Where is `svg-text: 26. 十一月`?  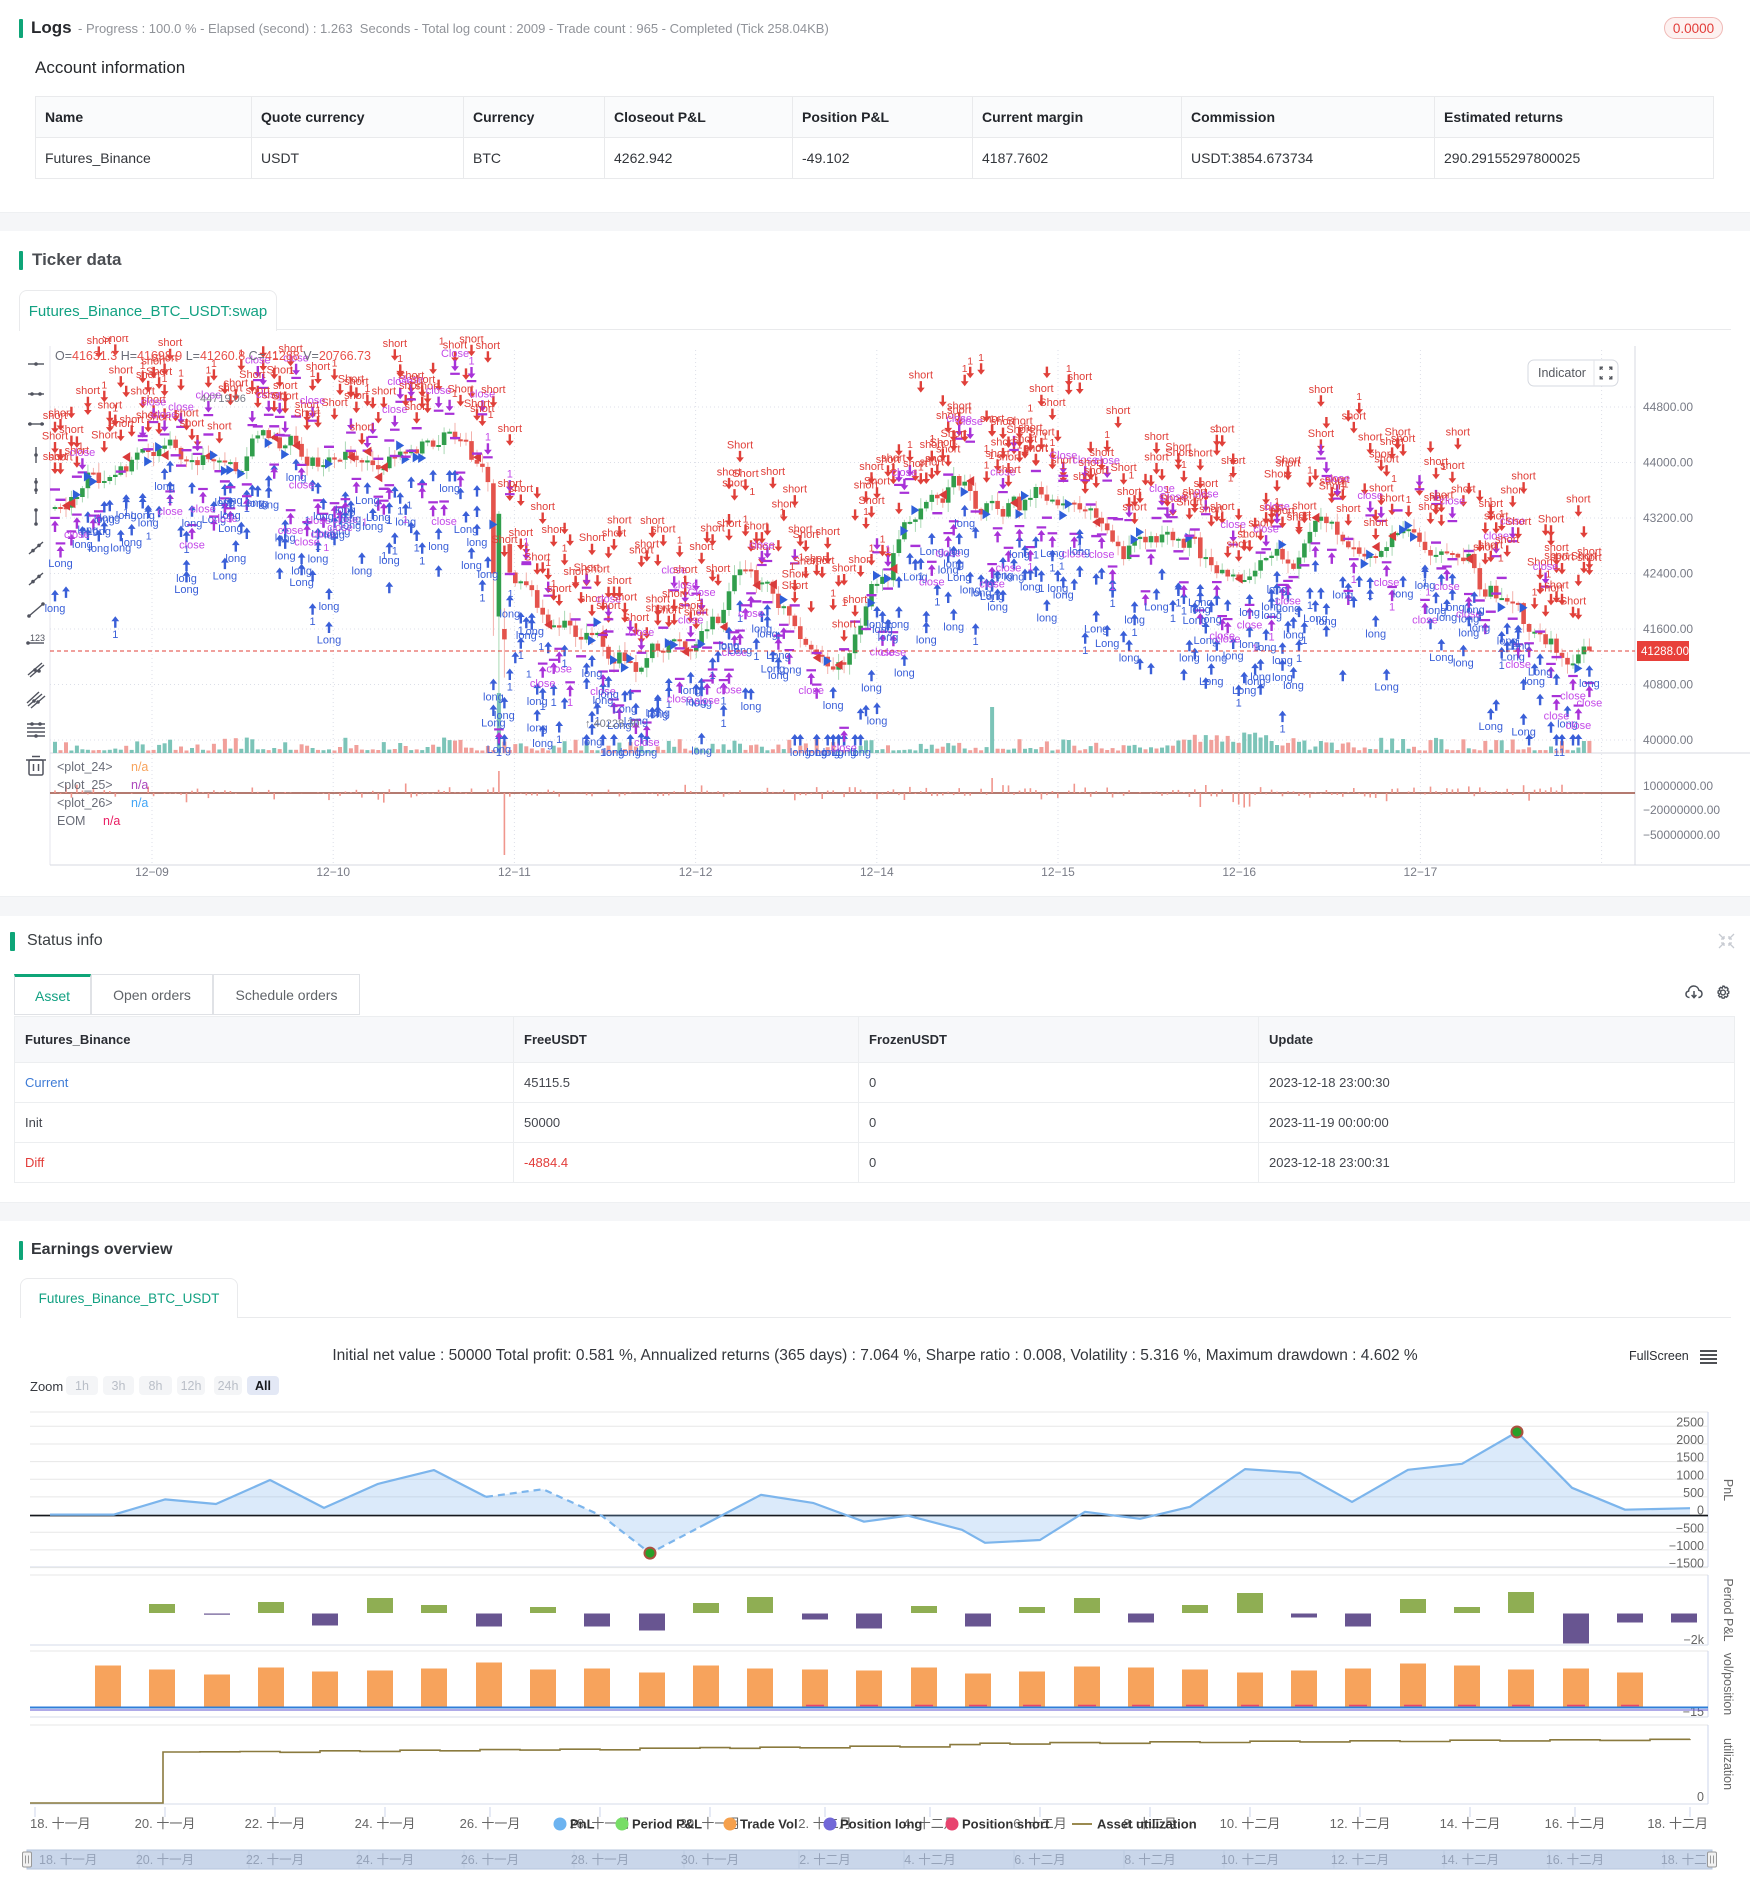
svg-text: 26. 十一月 is located at coordinates (490, 1823).